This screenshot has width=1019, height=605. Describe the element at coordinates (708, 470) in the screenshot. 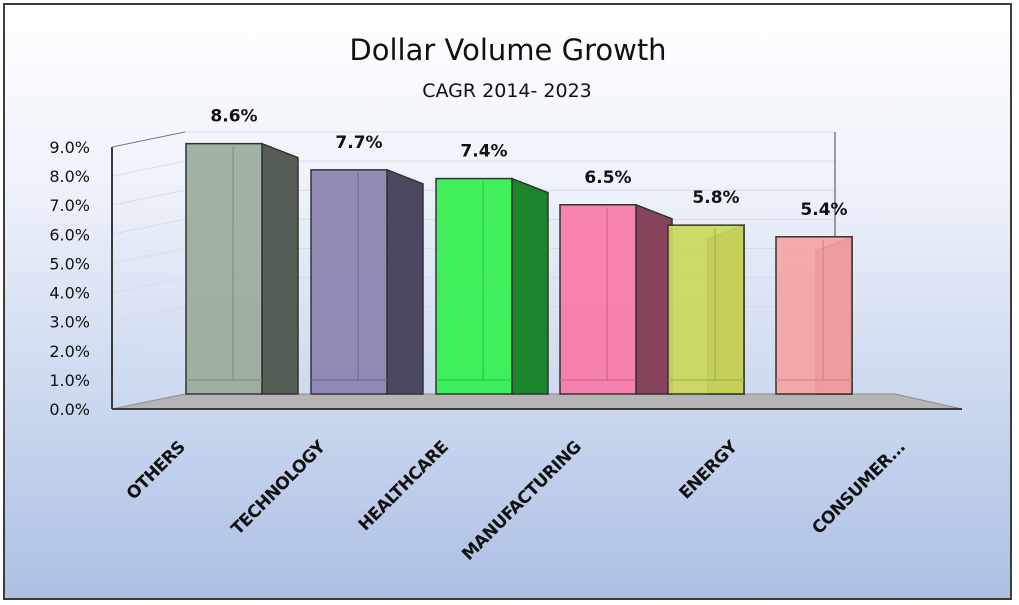

I see `x-tick-label: ENERGY` at that location.